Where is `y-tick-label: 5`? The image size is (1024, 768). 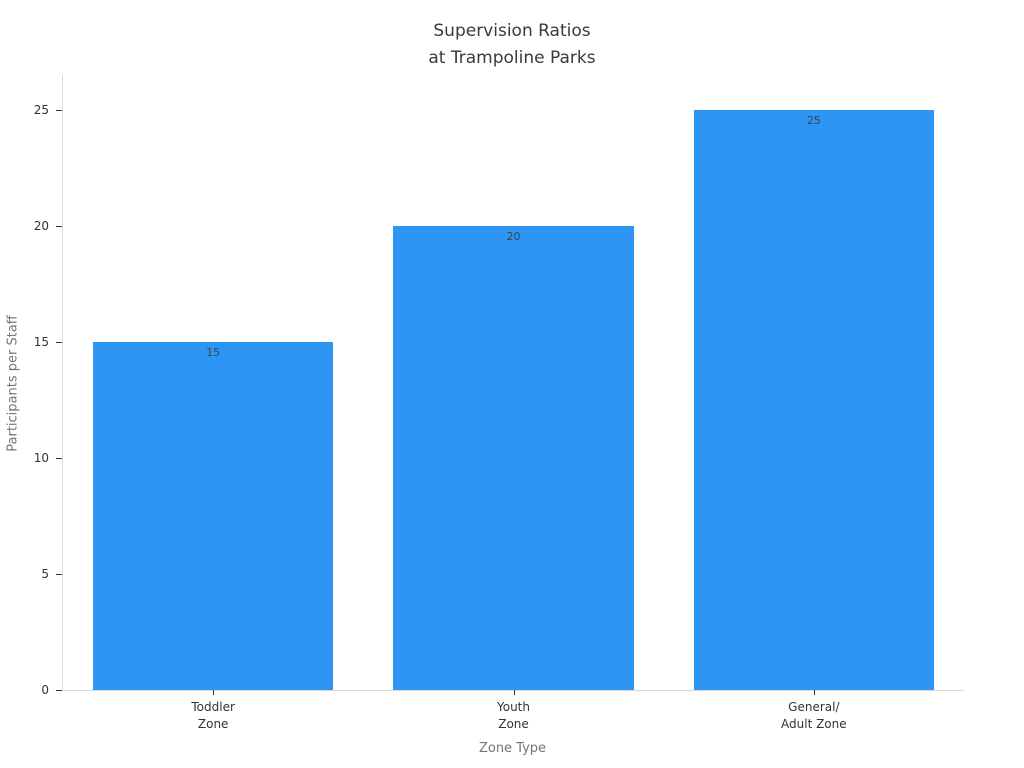 y-tick-label: 5 is located at coordinates (45, 574).